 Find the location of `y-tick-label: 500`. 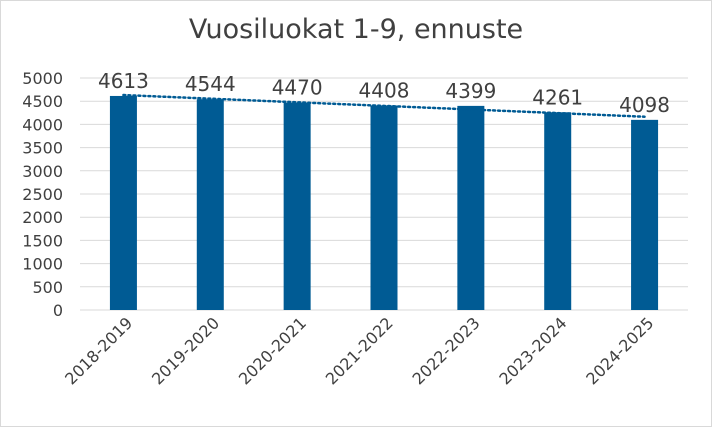

y-tick-label: 500 is located at coordinates (47, 287).